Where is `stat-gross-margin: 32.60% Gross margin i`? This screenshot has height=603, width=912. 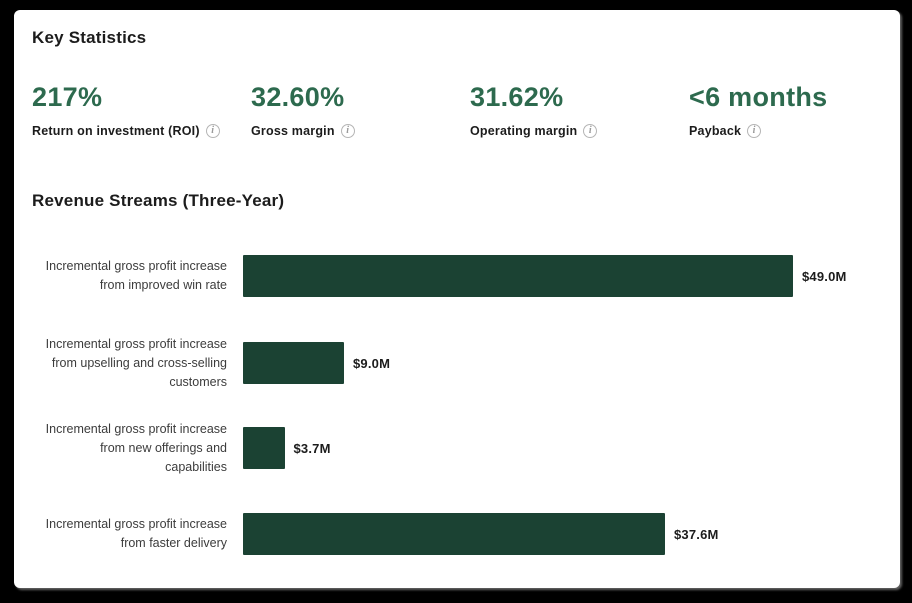
stat-gross-margin: 32.60% Gross margin i is located at coordinates (360, 110).